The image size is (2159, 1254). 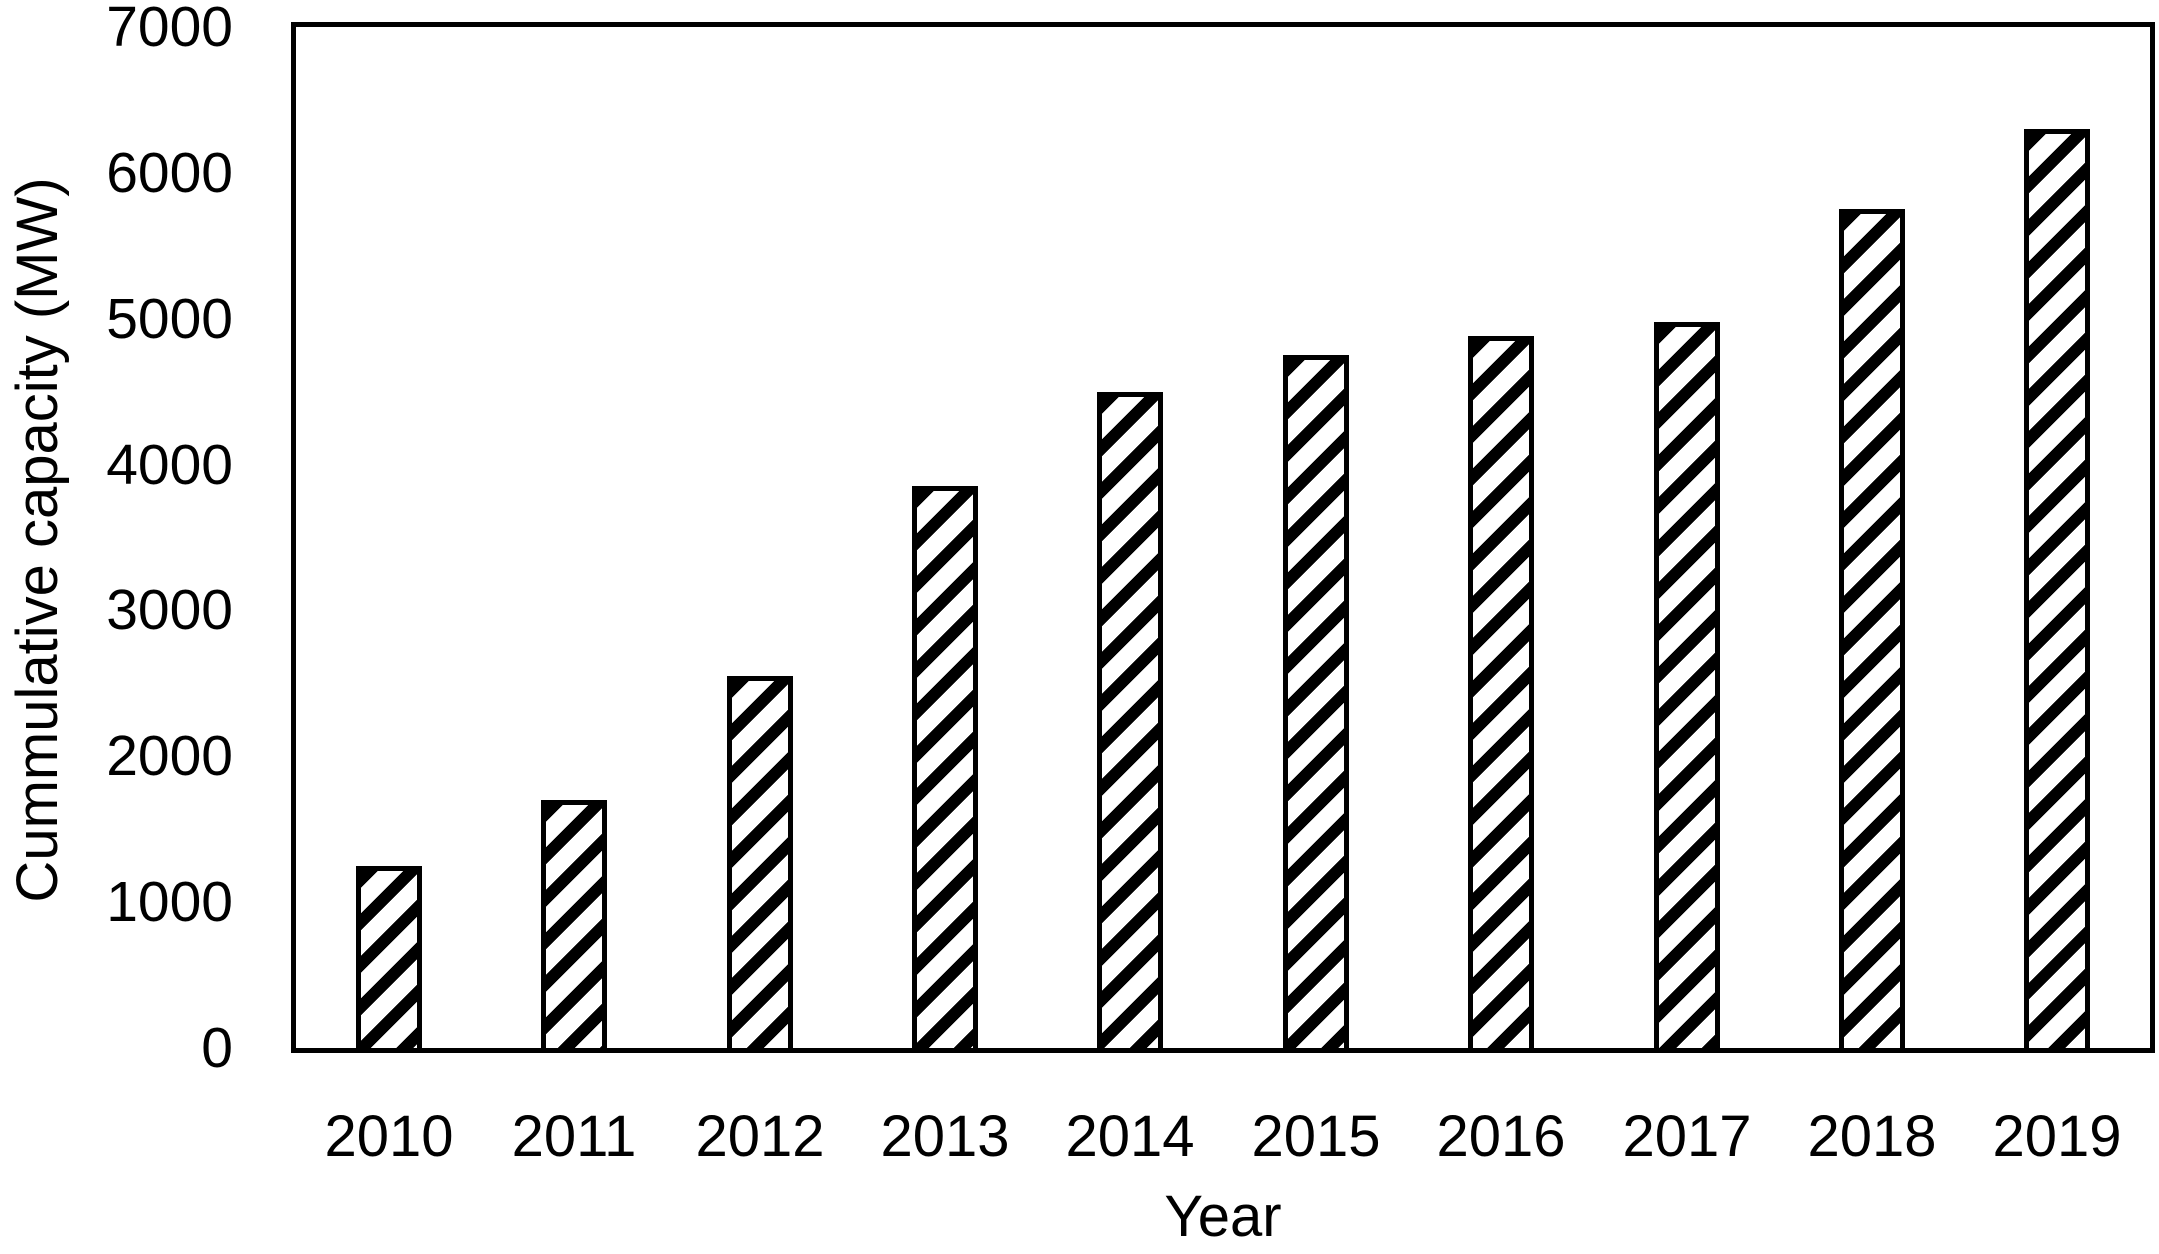 I want to click on y-tick-label: 5000, so click(x=169, y=318).